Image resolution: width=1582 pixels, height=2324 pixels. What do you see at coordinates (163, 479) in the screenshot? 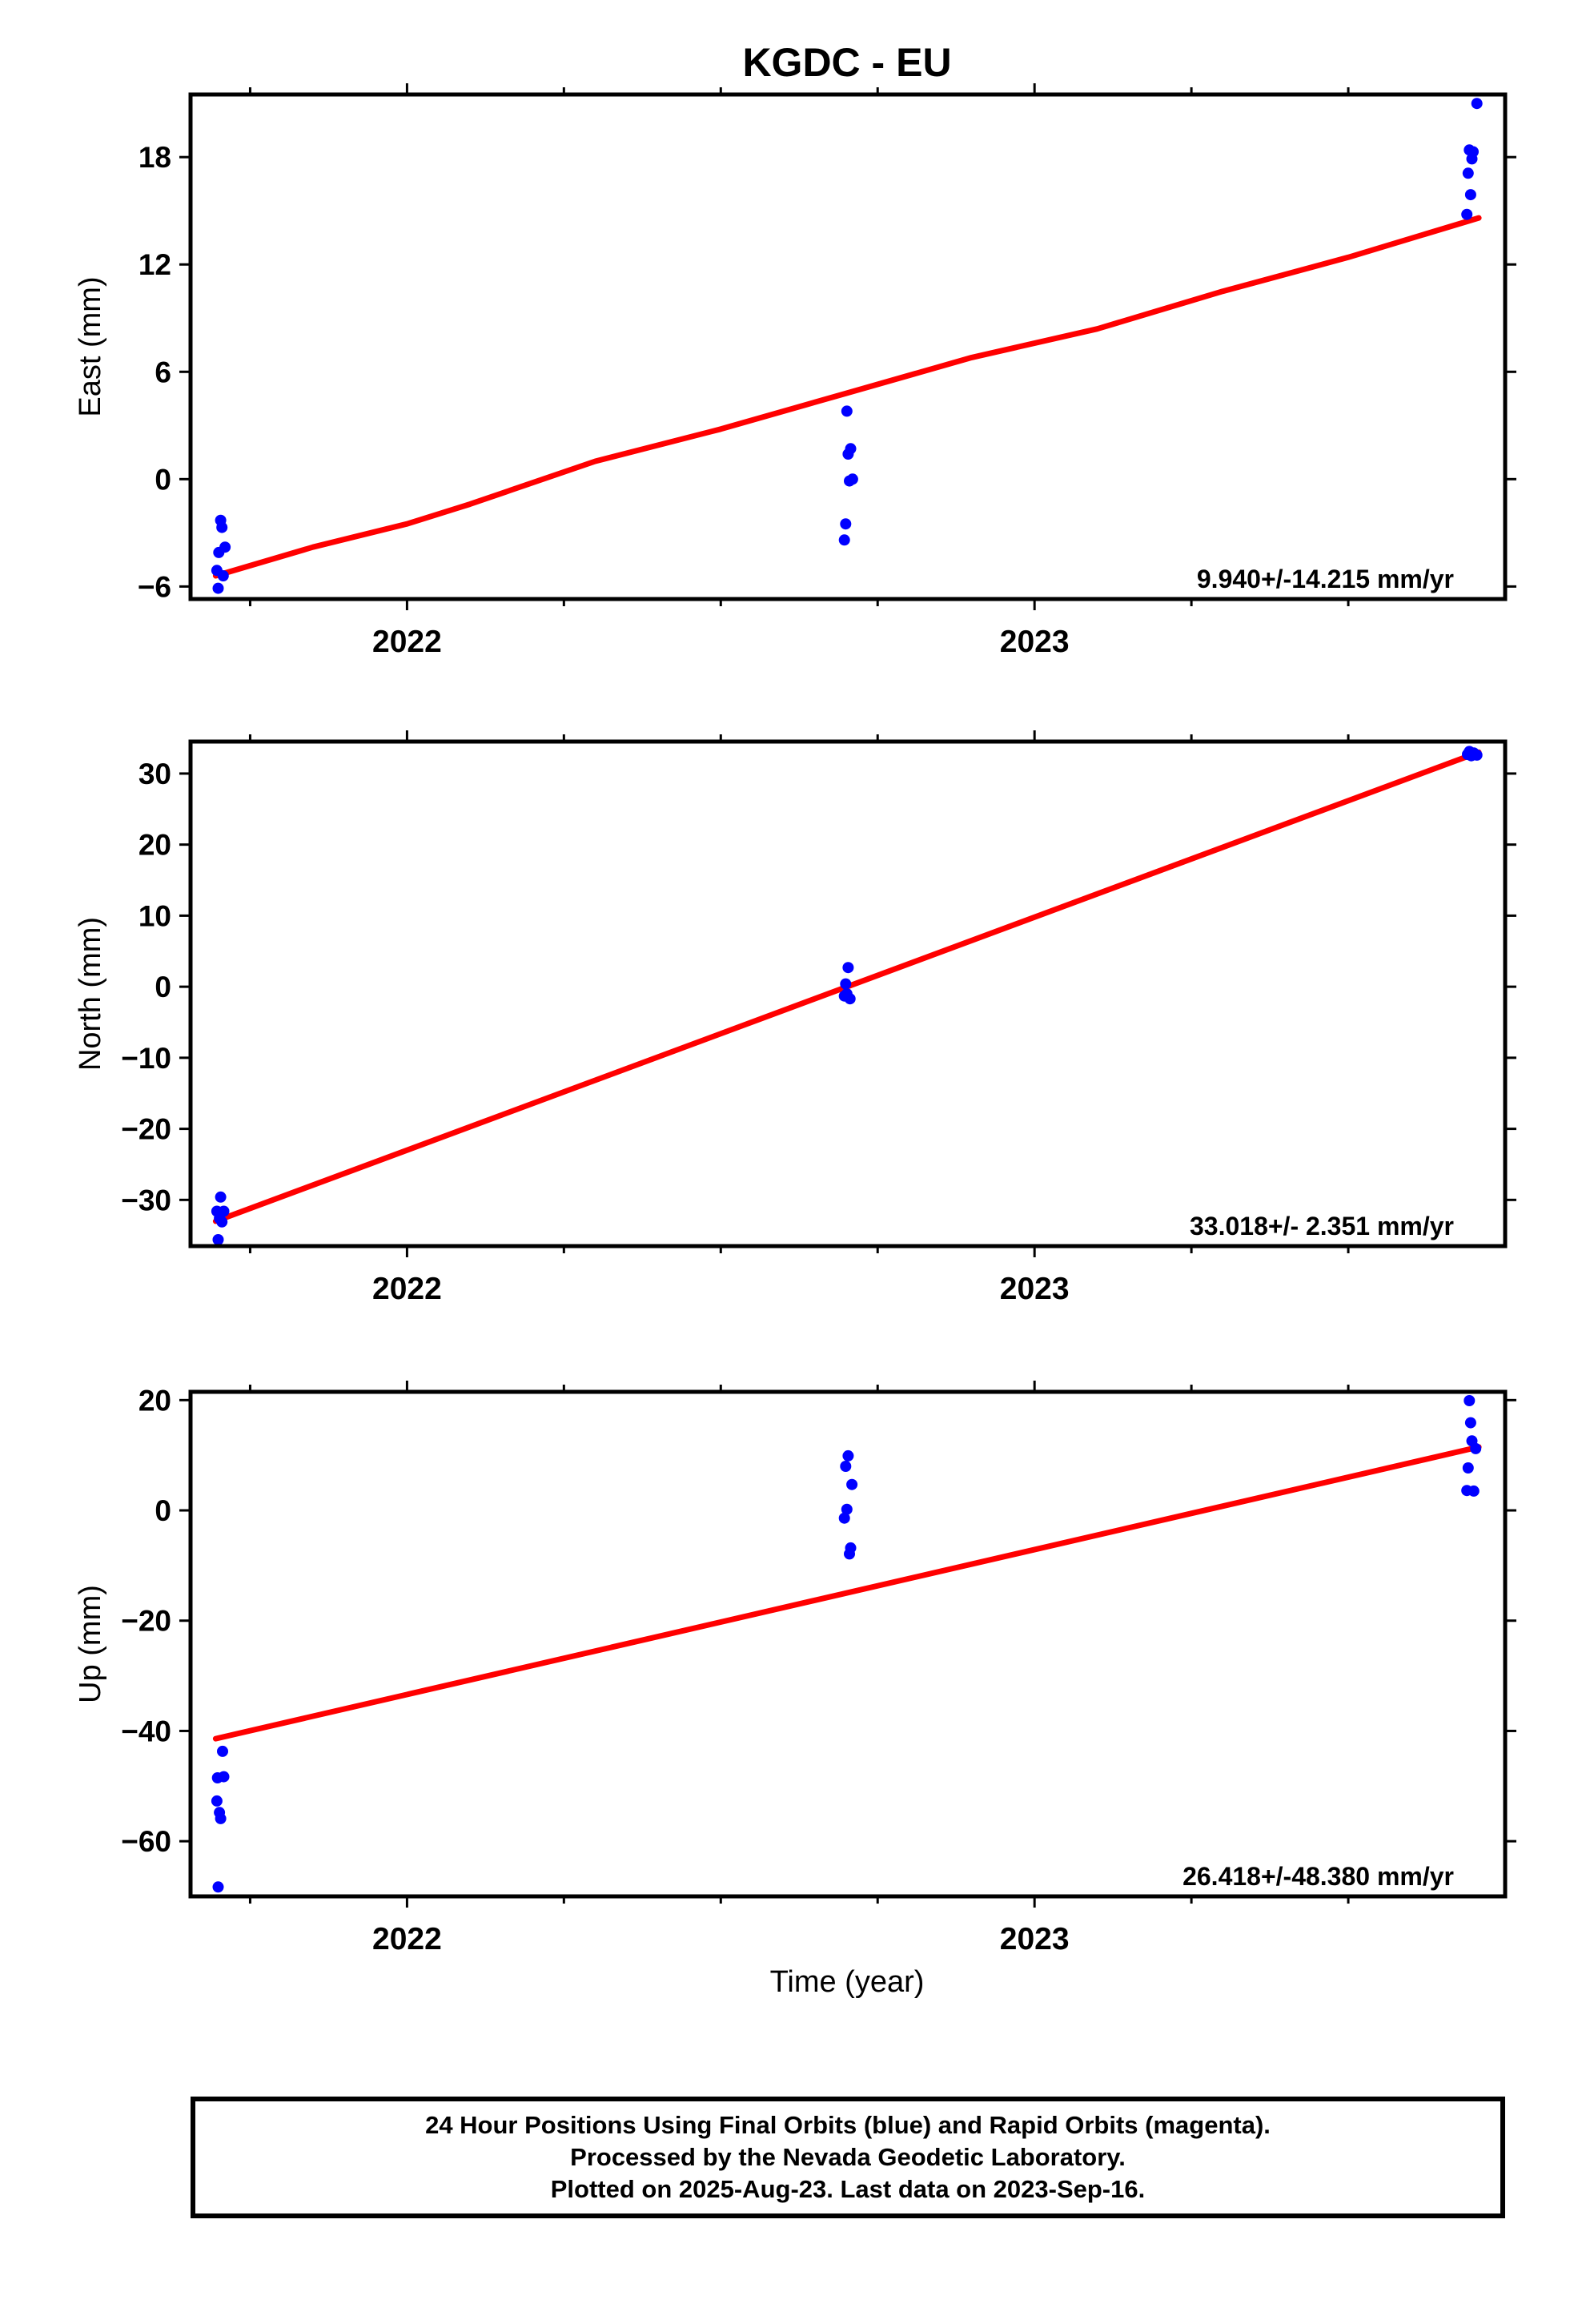
I see `east-ytick-label-1: 0` at bounding box center [163, 479].